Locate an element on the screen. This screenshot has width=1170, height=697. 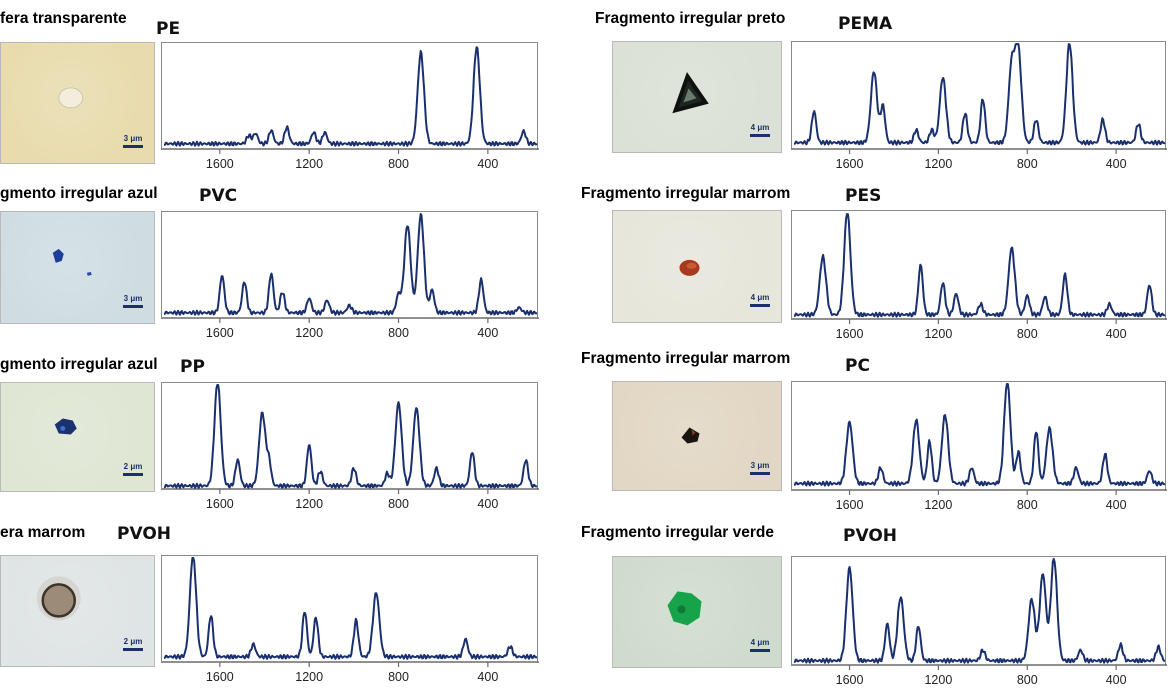
red-brown-fragment-icon is located at coordinates (689, 267).